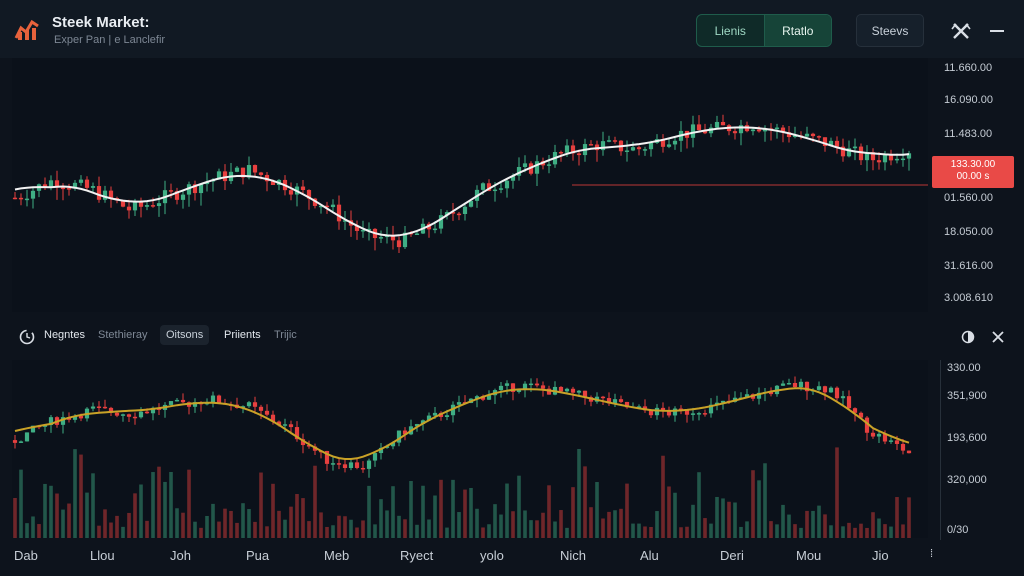  What do you see at coordinates (242, 335) in the screenshot?
I see `toolbar-item-priients: Priients` at bounding box center [242, 335].